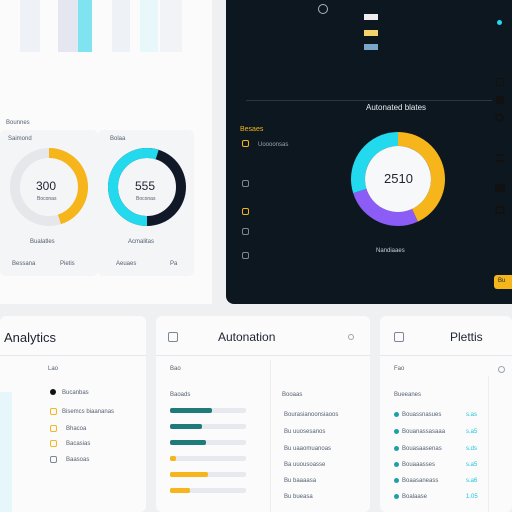 The width and height of the screenshot is (512, 512). Describe the element at coordinates (466, 337) in the screenshot. I see `card-title: Plettis` at that location.